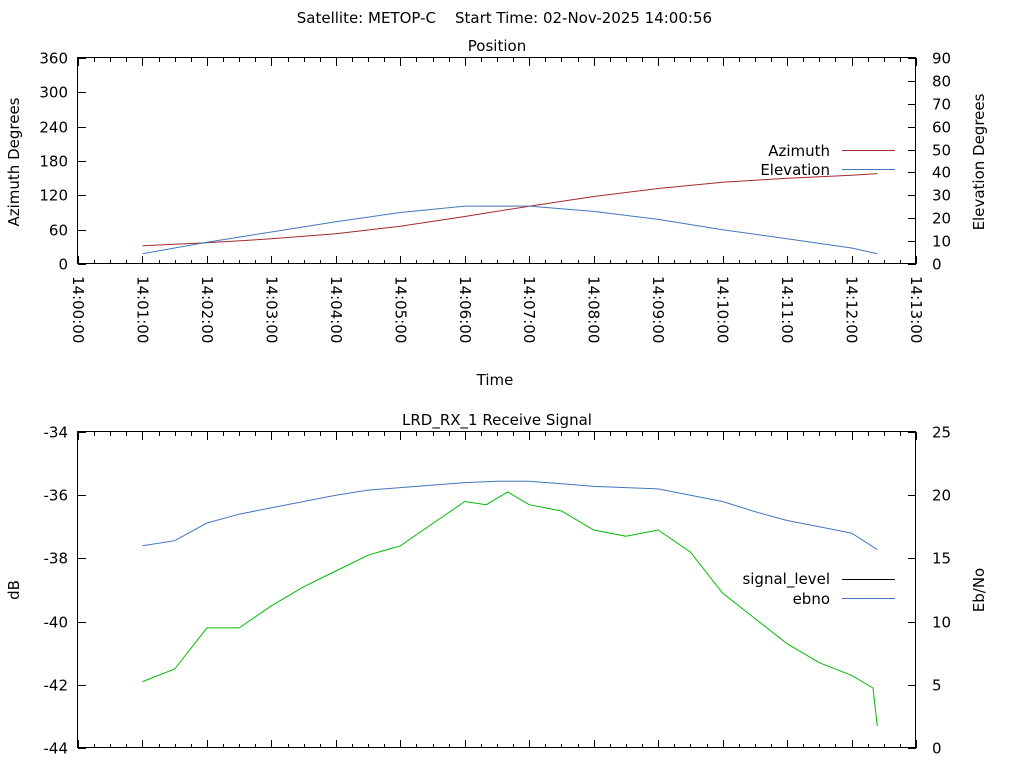  What do you see at coordinates (811, 599) in the screenshot?
I see `legend-ebno-label: ebno` at bounding box center [811, 599].